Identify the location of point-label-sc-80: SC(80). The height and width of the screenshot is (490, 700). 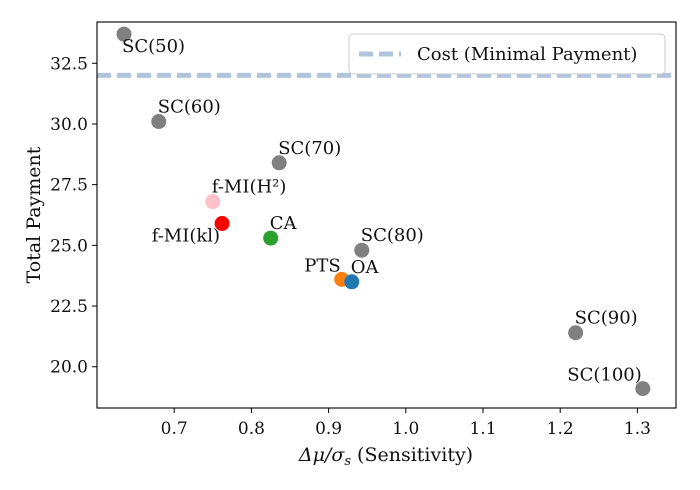
(392, 235).